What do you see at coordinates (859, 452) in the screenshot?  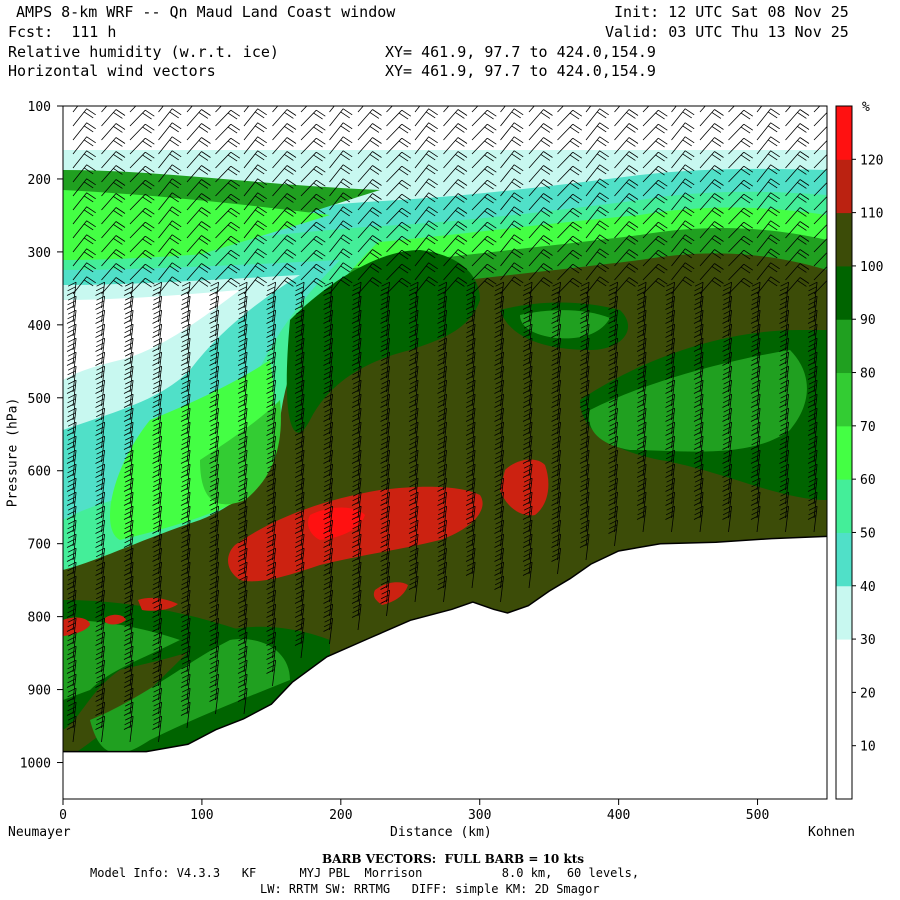 I see `colorbar: 10 20 30 40 50 60 70 80 90 100 110 120` at bounding box center [859, 452].